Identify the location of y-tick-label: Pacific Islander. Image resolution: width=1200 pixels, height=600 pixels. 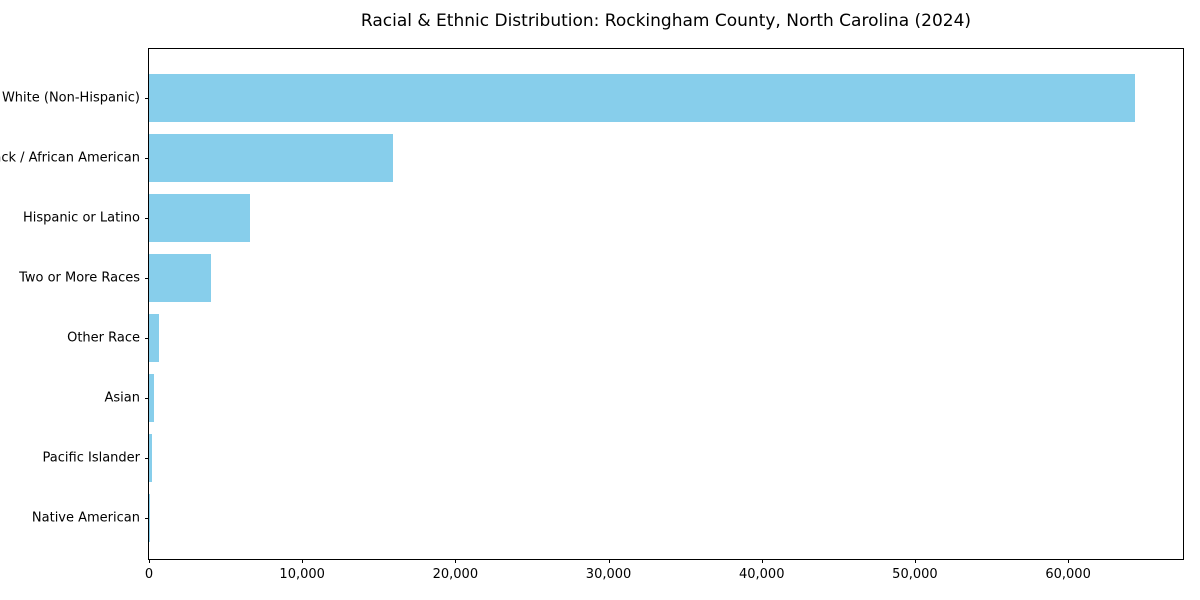
(91, 458).